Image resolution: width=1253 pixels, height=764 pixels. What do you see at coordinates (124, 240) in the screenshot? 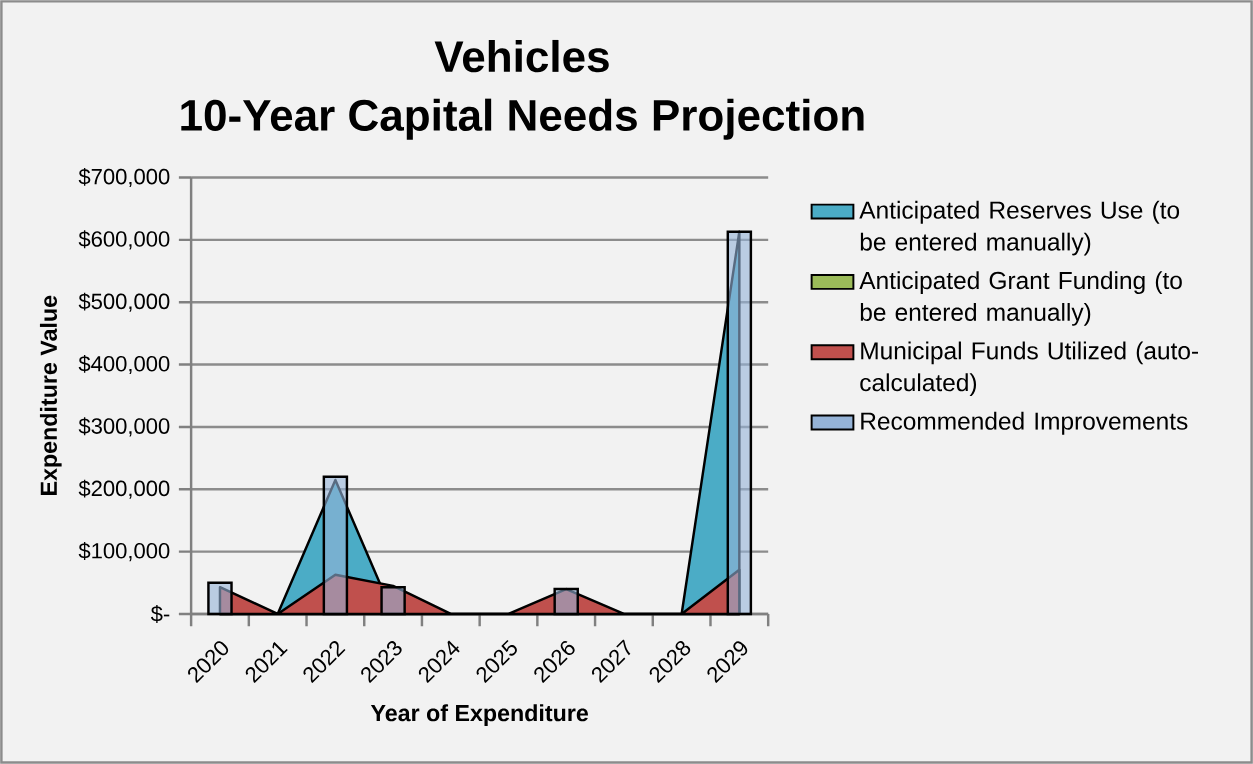
I see `y-tick-label: $600,000` at bounding box center [124, 240].